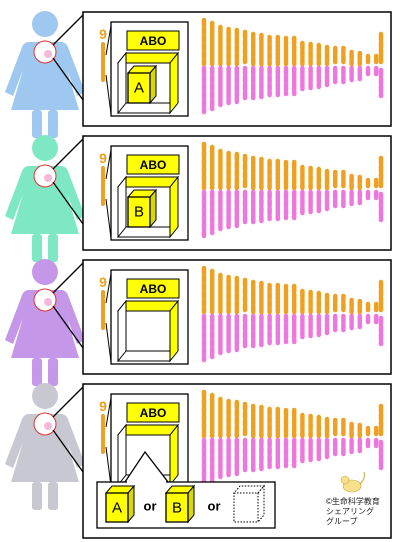 The image size is (400, 542). I want to click on credit-line-3: グループ, so click(342, 521).